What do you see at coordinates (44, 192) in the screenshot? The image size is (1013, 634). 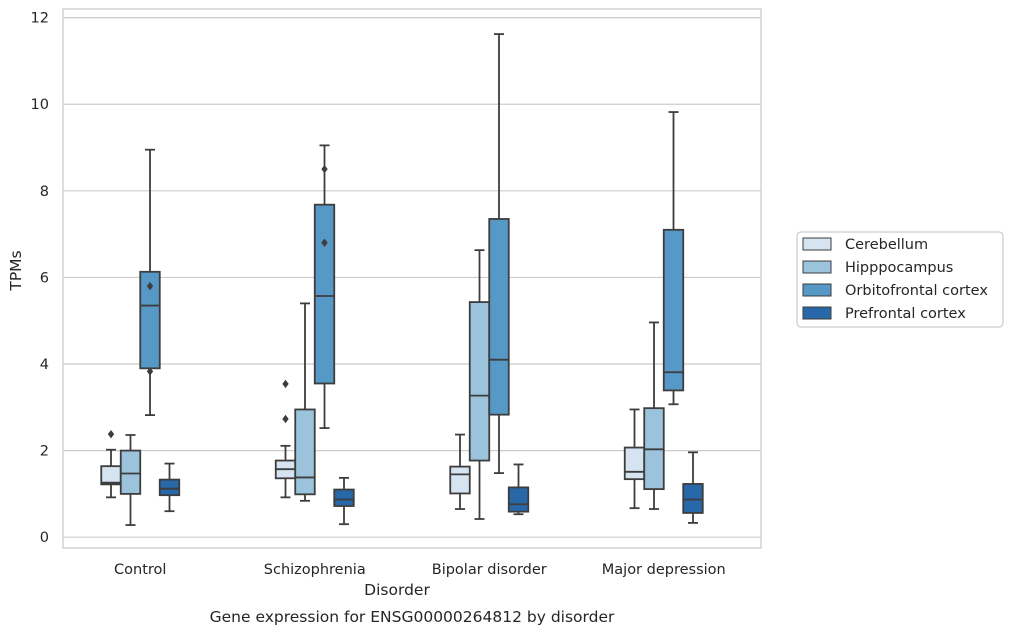 I see `y-tick-label: 8` at bounding box center [44, 192].